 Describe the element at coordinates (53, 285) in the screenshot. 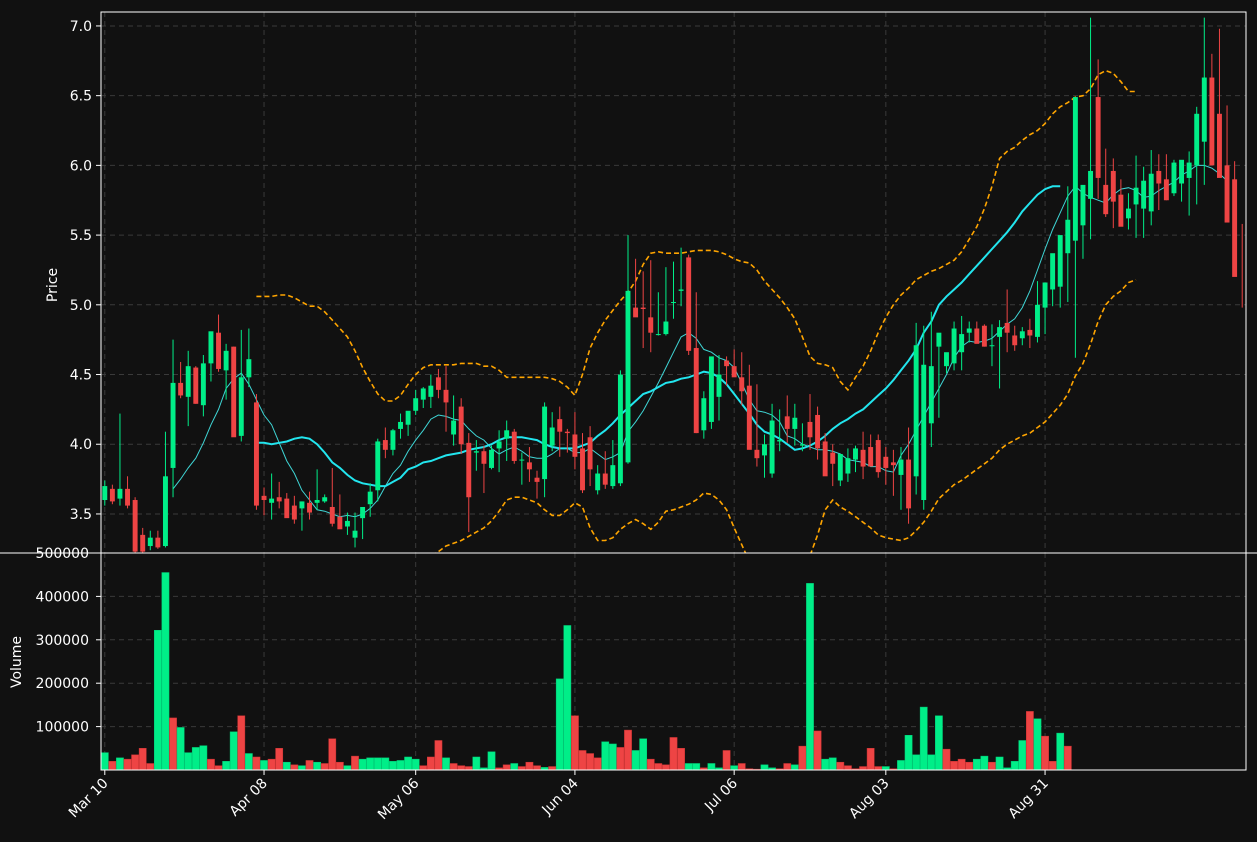

I see `price-axis-label: Price` at that location.